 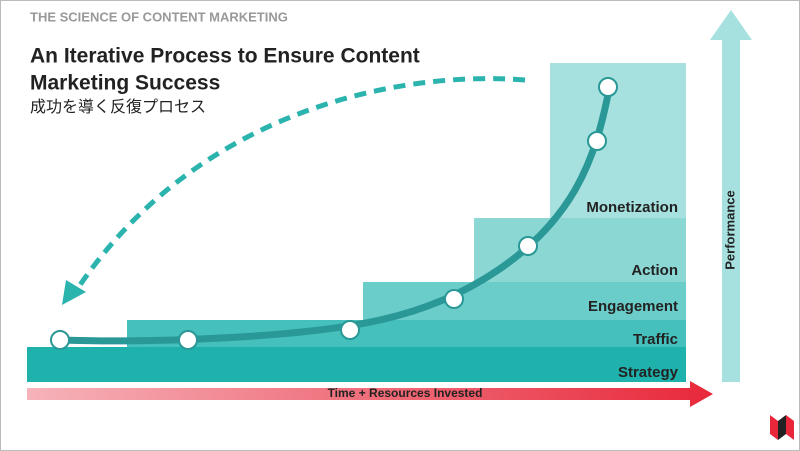 What do you see at coordinates (74, 292) in the screenshot?
I see `return-arrow-head` at bounding box center [74, 292].